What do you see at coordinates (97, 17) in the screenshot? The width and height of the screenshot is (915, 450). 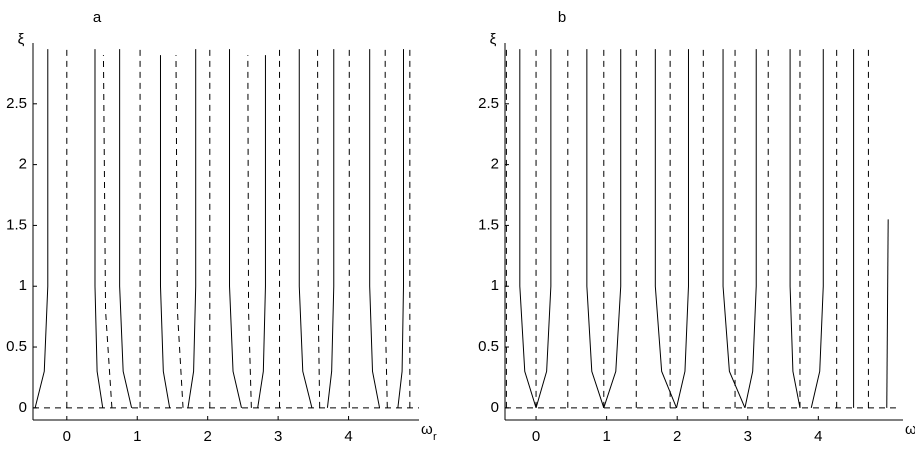 I see `panel-title: a` at bounding box center [97, 17].